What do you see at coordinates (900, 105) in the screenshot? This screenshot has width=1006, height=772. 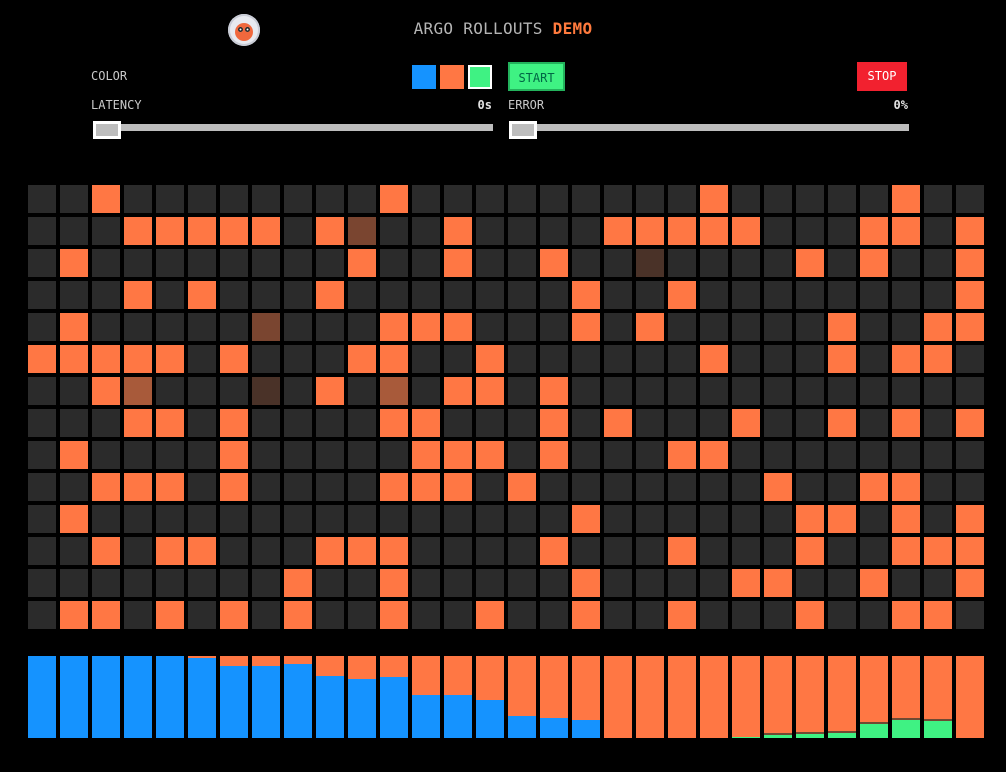 I see `error-value: 0%` at bounding box center [900, 105].